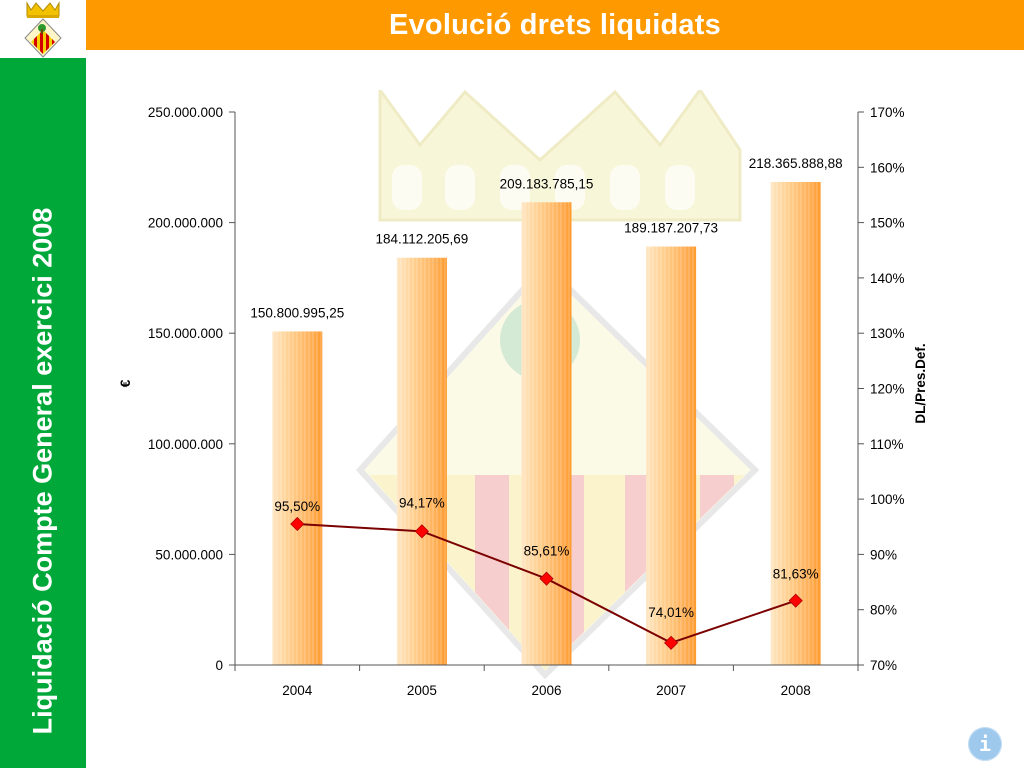 The image size is (1024, 768). Describe the element at coordinates (883, 554) in the screenshot. I see `y-right-tick-label: 90%` at that location.